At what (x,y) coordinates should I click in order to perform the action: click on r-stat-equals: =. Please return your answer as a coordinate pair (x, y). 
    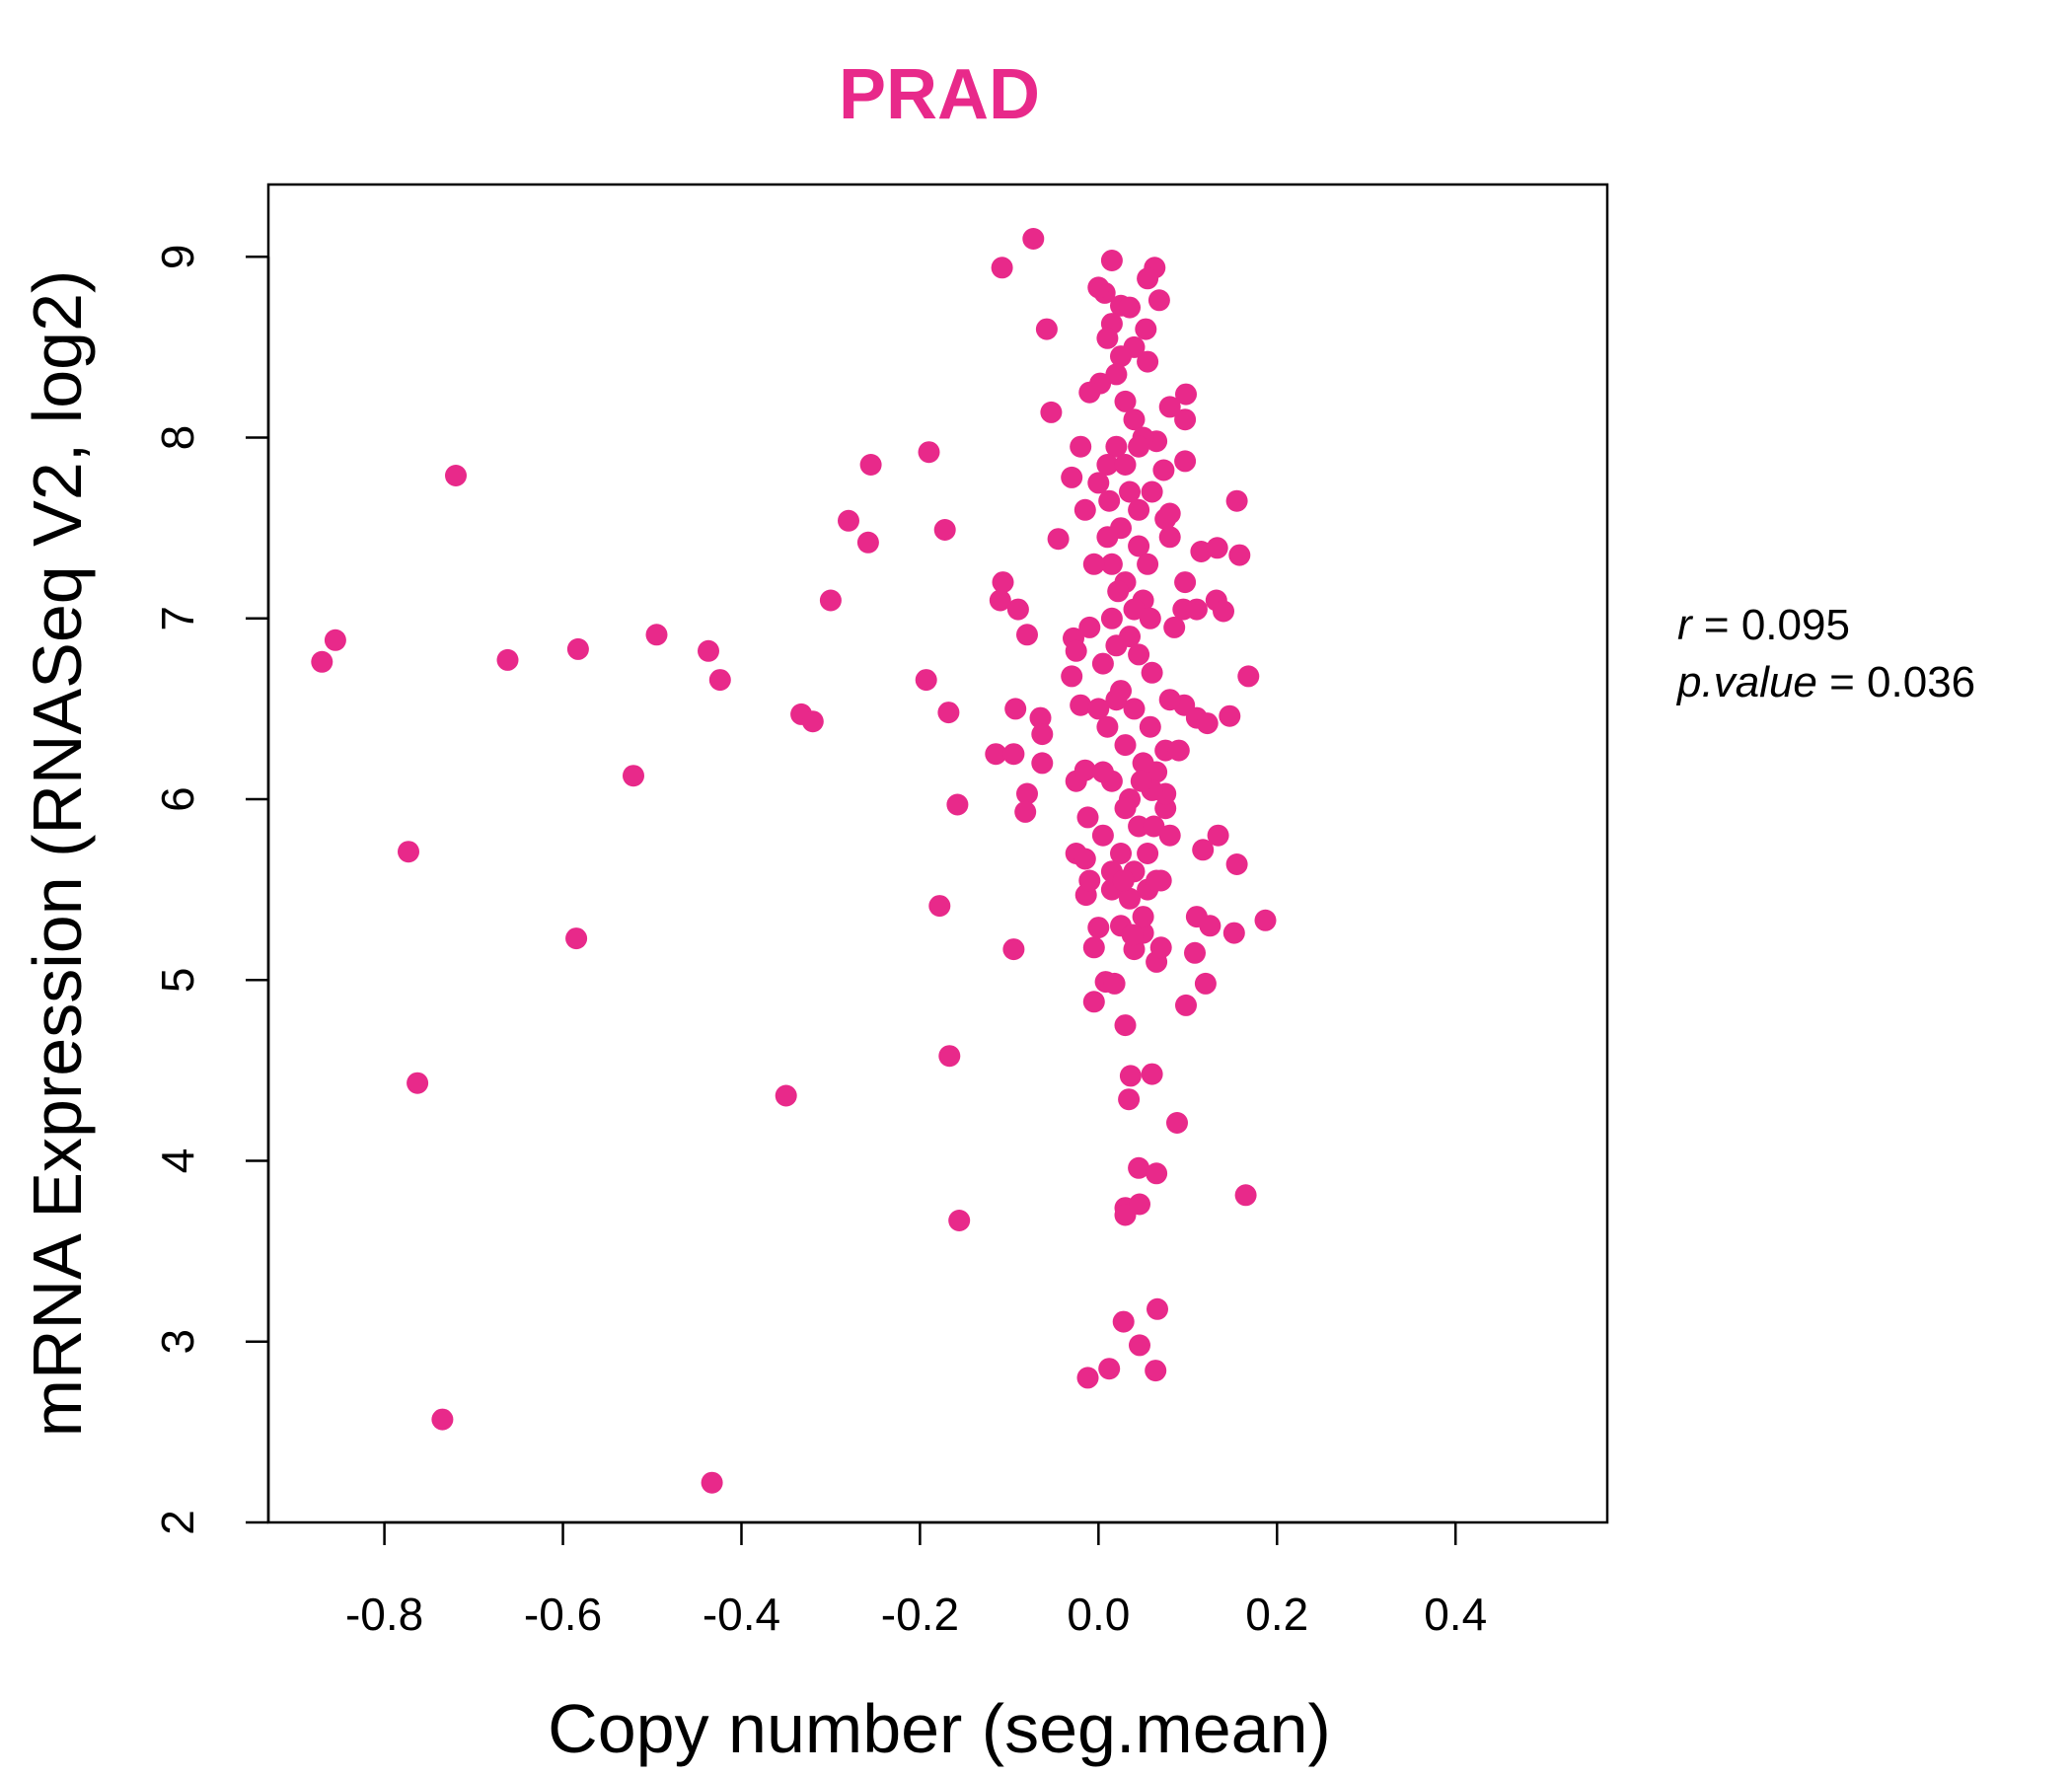
    Looking at the image, I should click on (1722, 625).